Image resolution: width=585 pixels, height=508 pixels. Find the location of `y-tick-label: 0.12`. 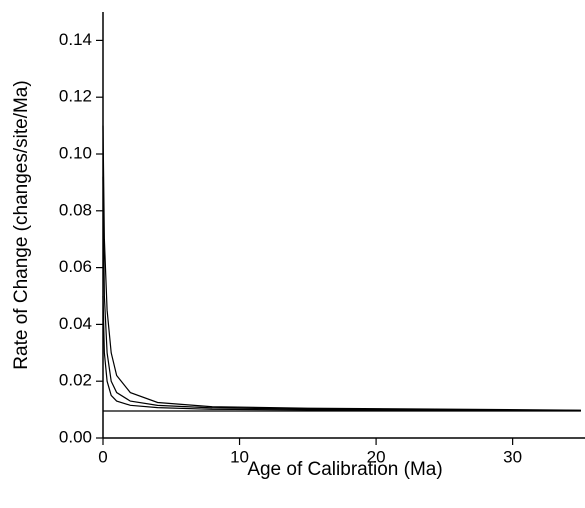

y-tick-label: 0.12 is located at coordinates (75, 96).